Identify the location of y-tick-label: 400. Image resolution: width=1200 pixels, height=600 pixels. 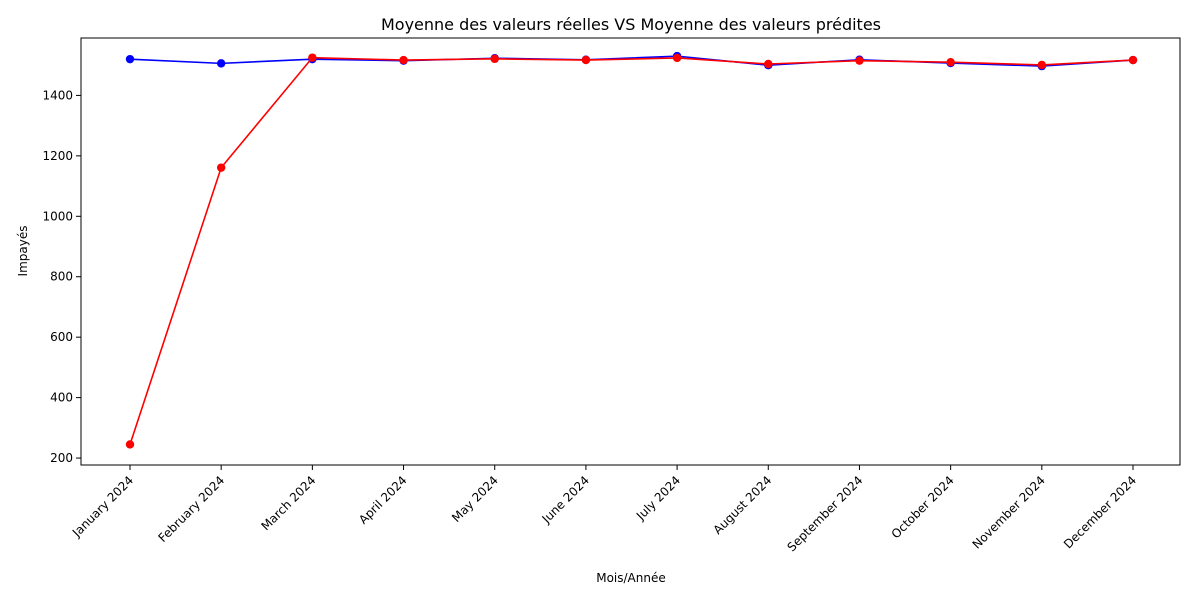
(61, 398).